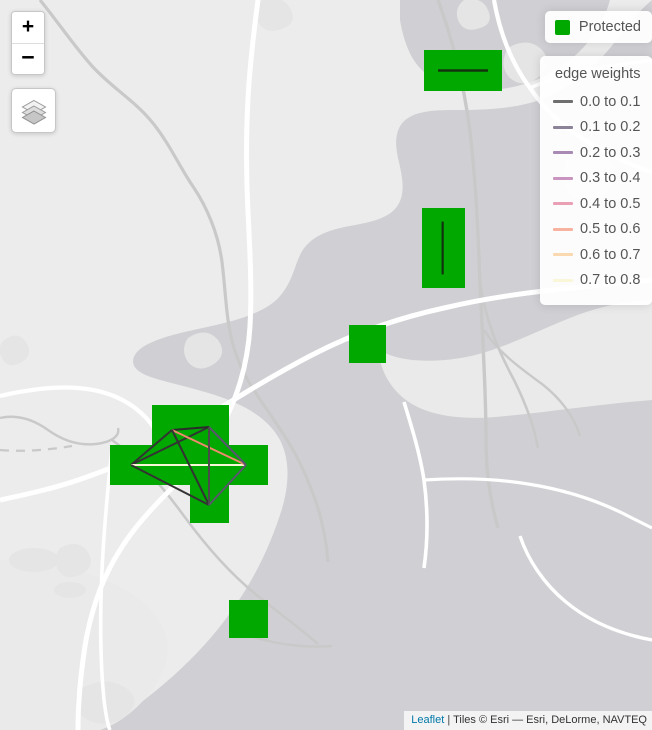 This screenshot has height=730, width=652. I want to click on network-edge-n3-n4, so click(227, 446).